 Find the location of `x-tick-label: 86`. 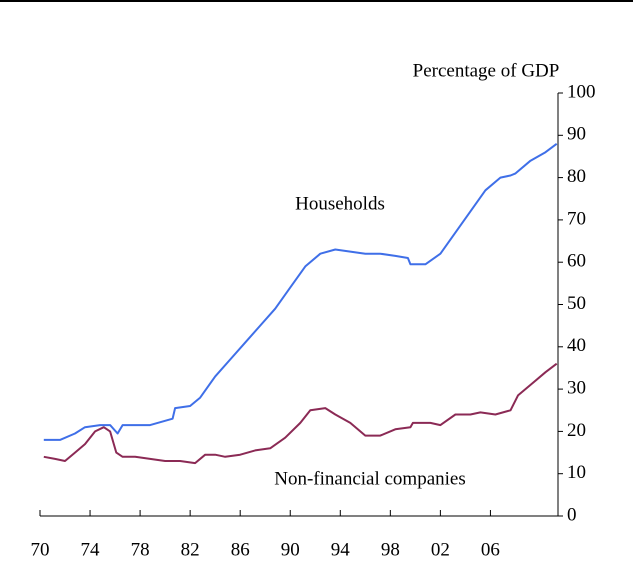

x-tick-label: 86 is located at coordinates (240, 549).